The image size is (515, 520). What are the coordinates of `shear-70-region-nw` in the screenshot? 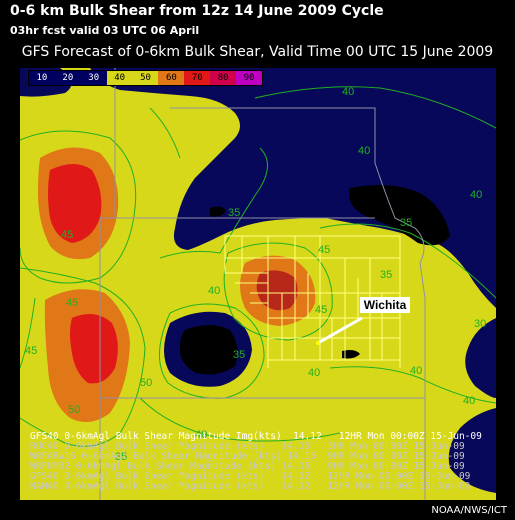 It's located at (75, 203).